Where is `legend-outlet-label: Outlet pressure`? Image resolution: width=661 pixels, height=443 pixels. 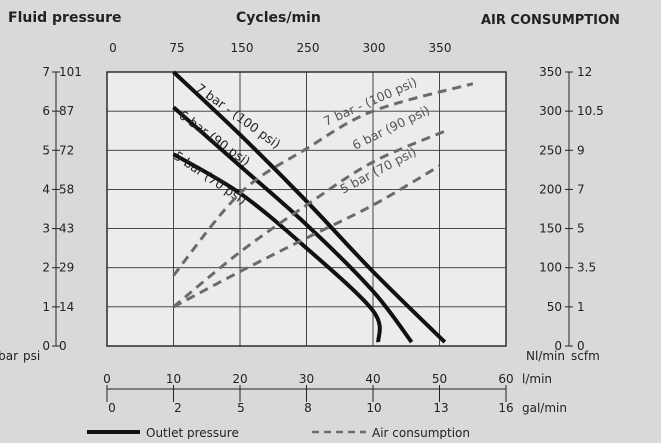 legend-outlet-label: Outlet pressure is located at coordinates (192, 432).